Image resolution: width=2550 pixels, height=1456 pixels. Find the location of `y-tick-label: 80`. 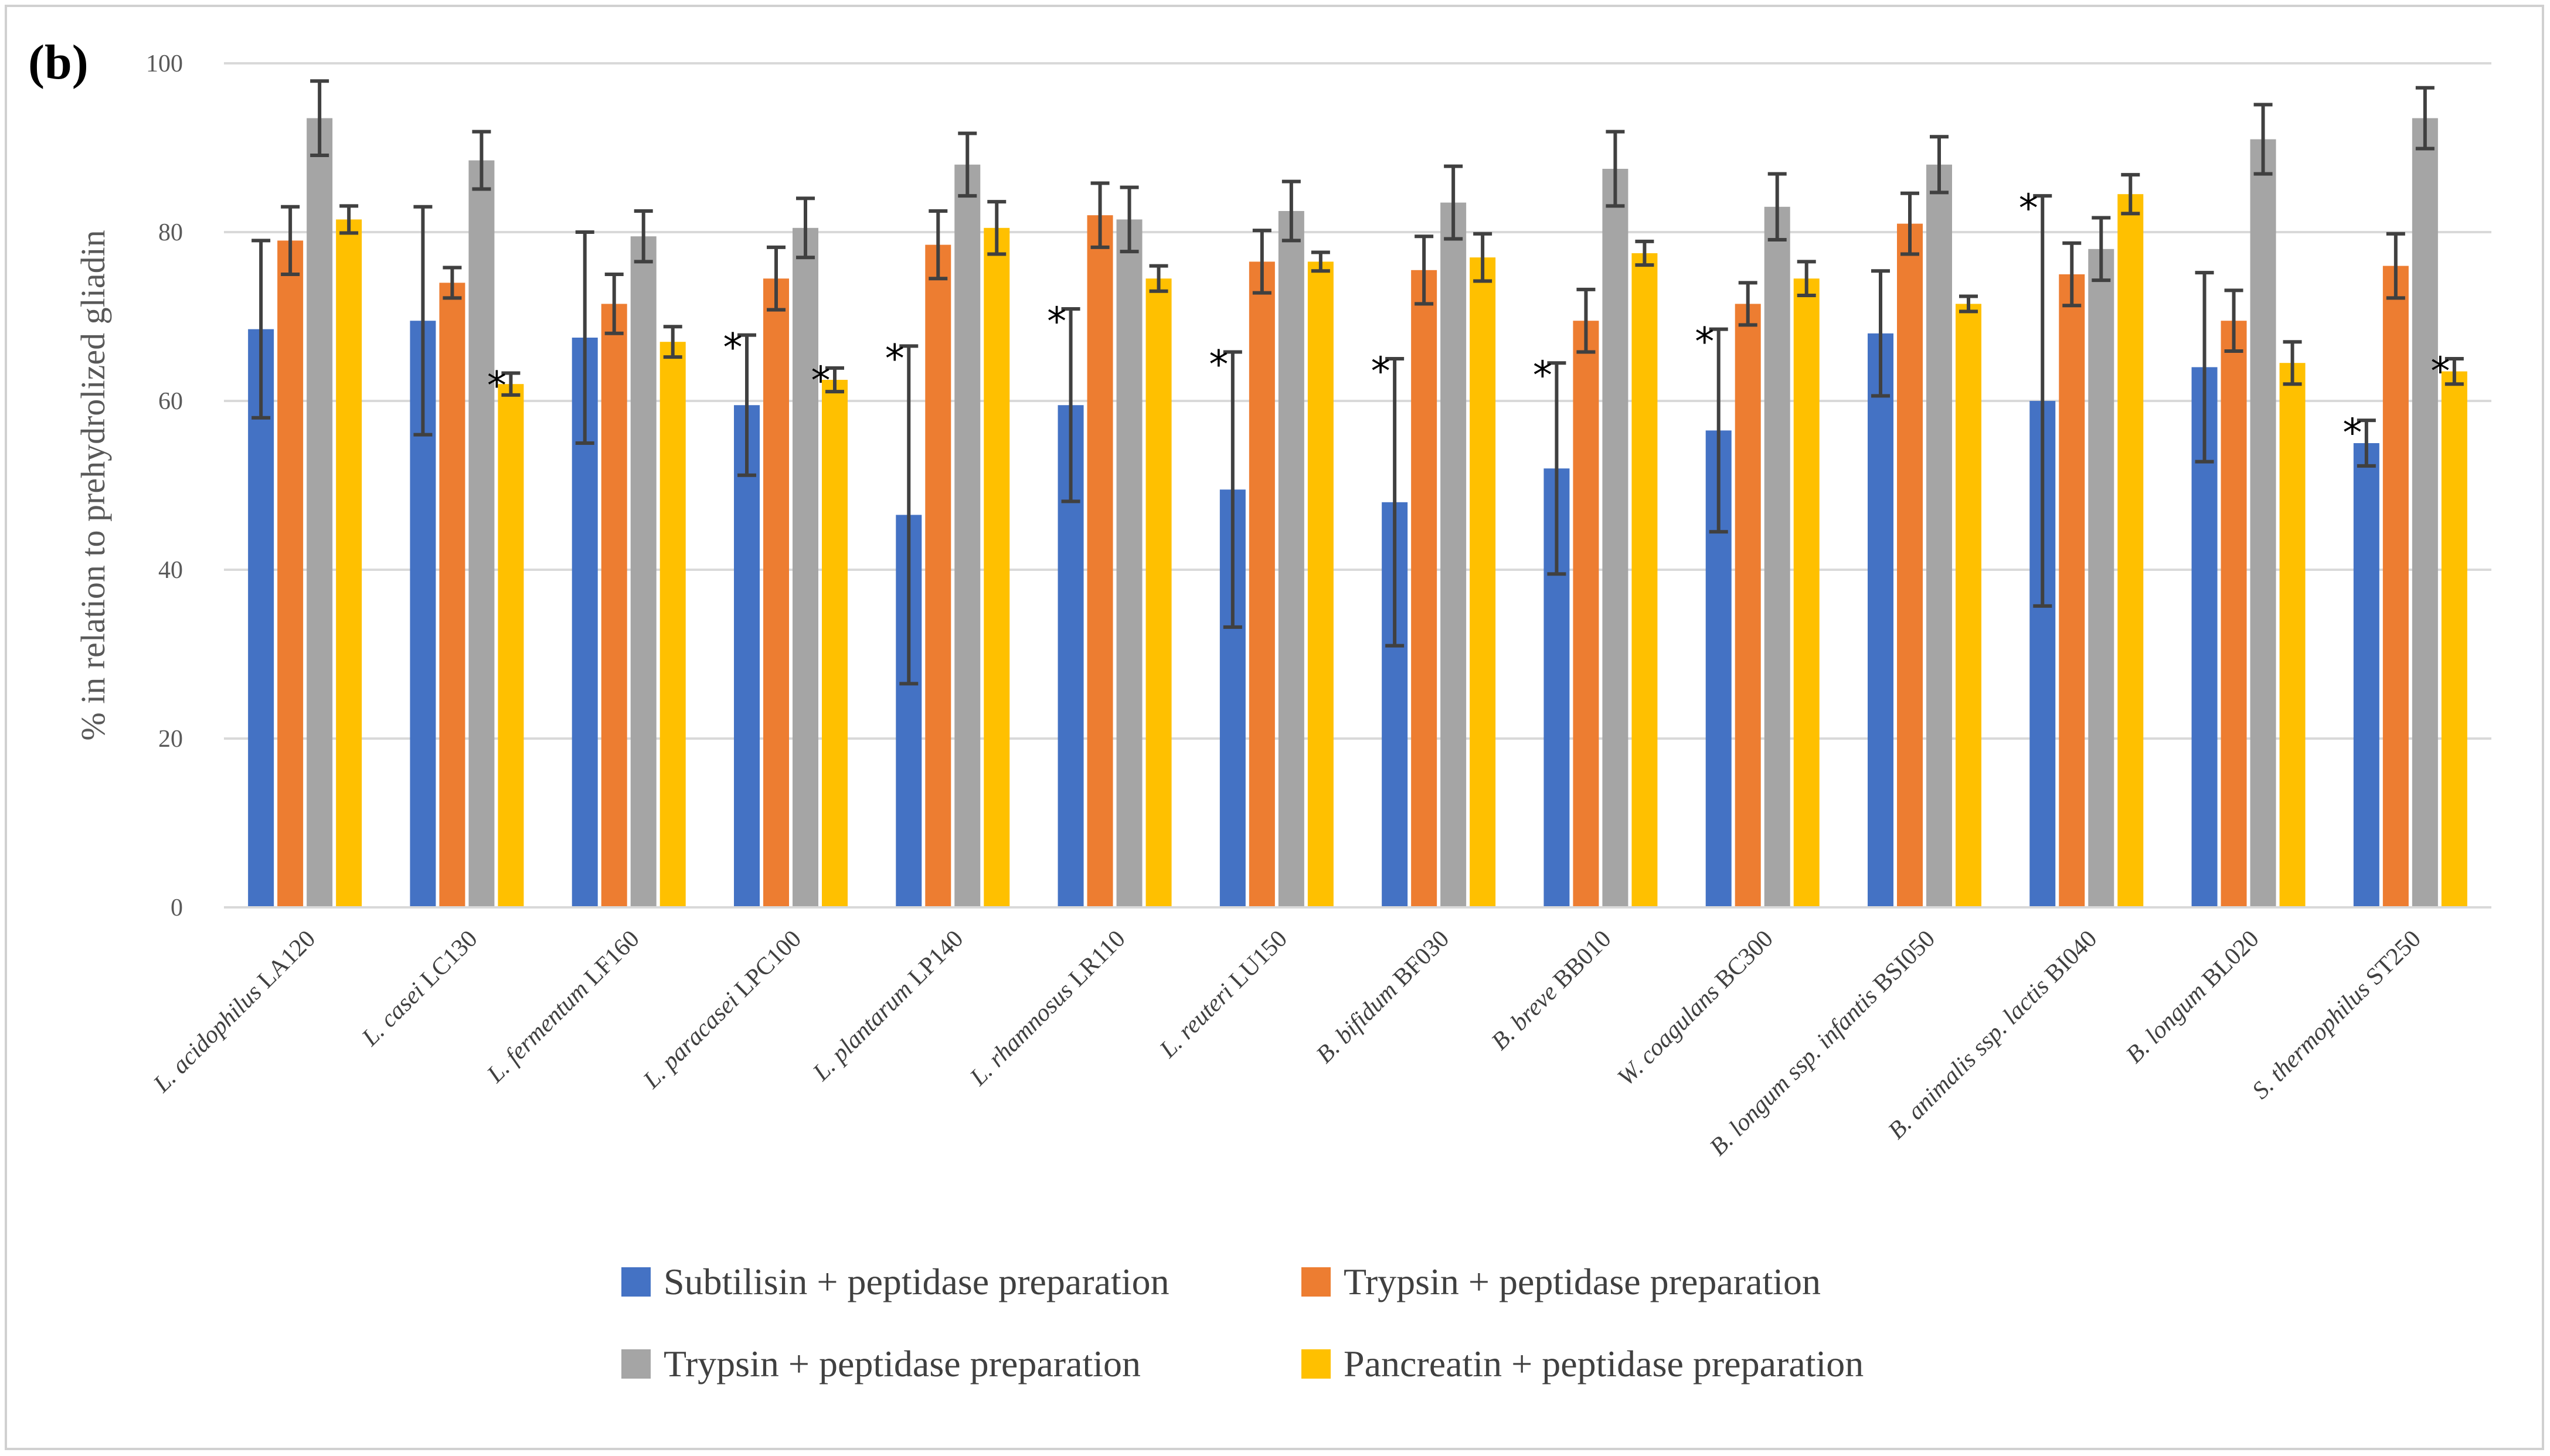

y-tick-label: 80 is located at coordinates (170, 232).